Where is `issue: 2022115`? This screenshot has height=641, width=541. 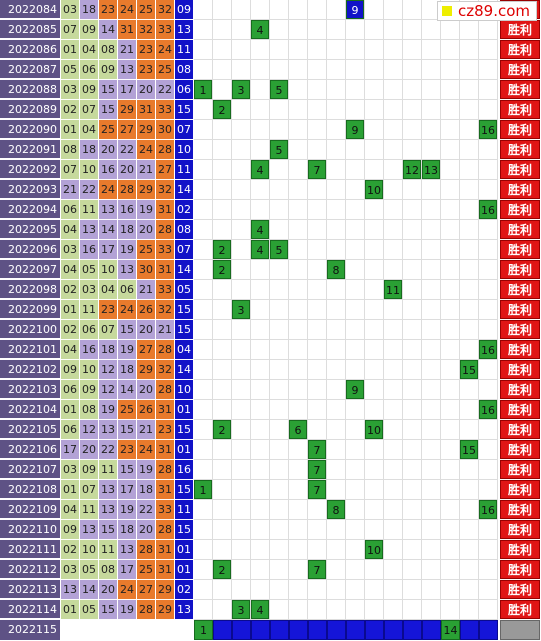 issue: 2022115 is located at coordinates (30, 630).